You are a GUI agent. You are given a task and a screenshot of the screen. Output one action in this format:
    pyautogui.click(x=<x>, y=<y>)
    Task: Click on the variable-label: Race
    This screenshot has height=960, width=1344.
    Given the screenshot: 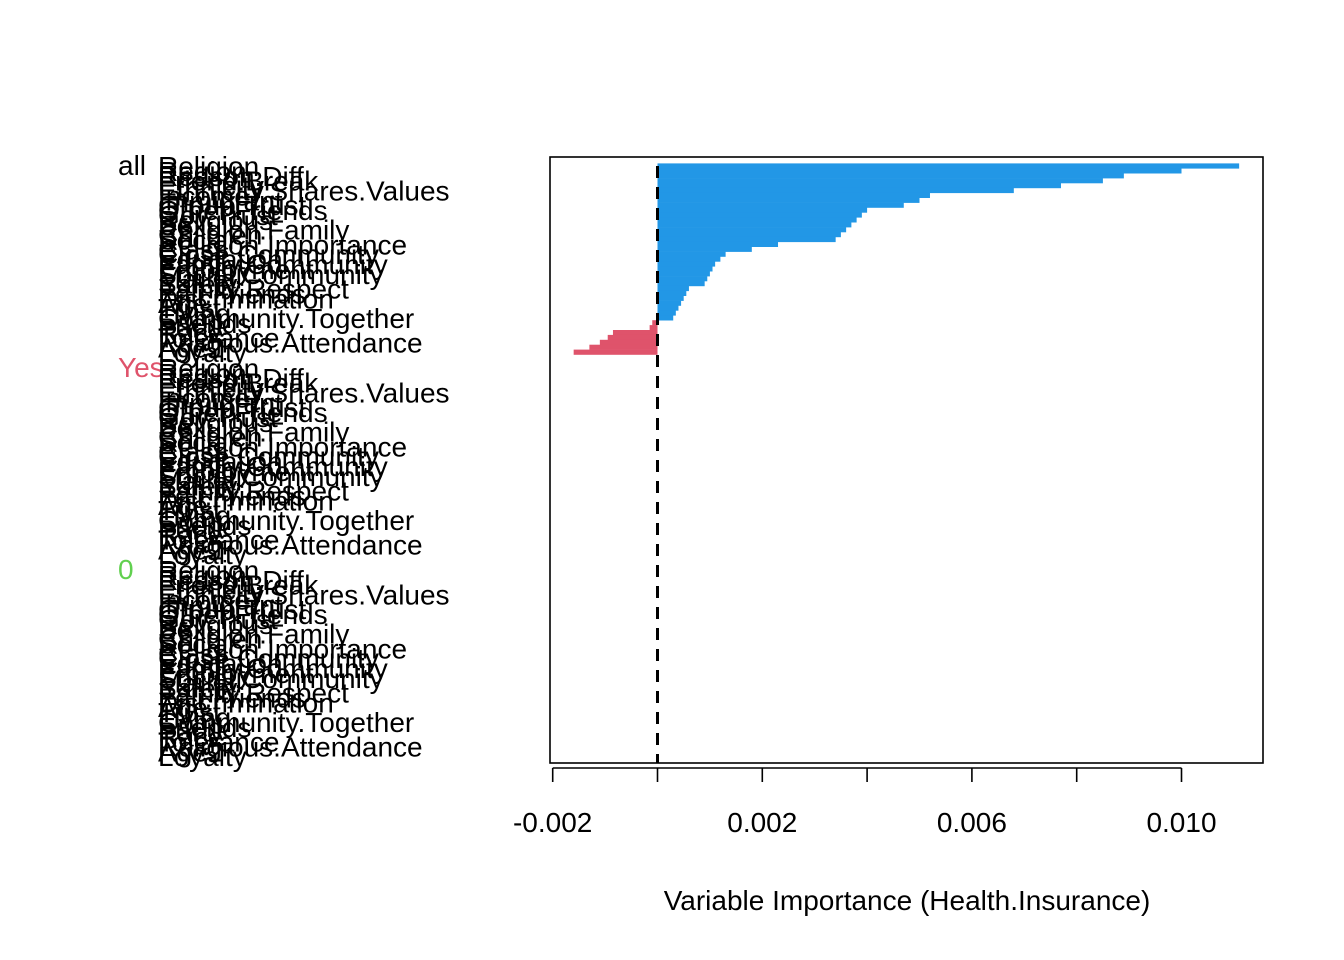 What is the action you would take?
    pyautogui.click(x=190, y=535)
    